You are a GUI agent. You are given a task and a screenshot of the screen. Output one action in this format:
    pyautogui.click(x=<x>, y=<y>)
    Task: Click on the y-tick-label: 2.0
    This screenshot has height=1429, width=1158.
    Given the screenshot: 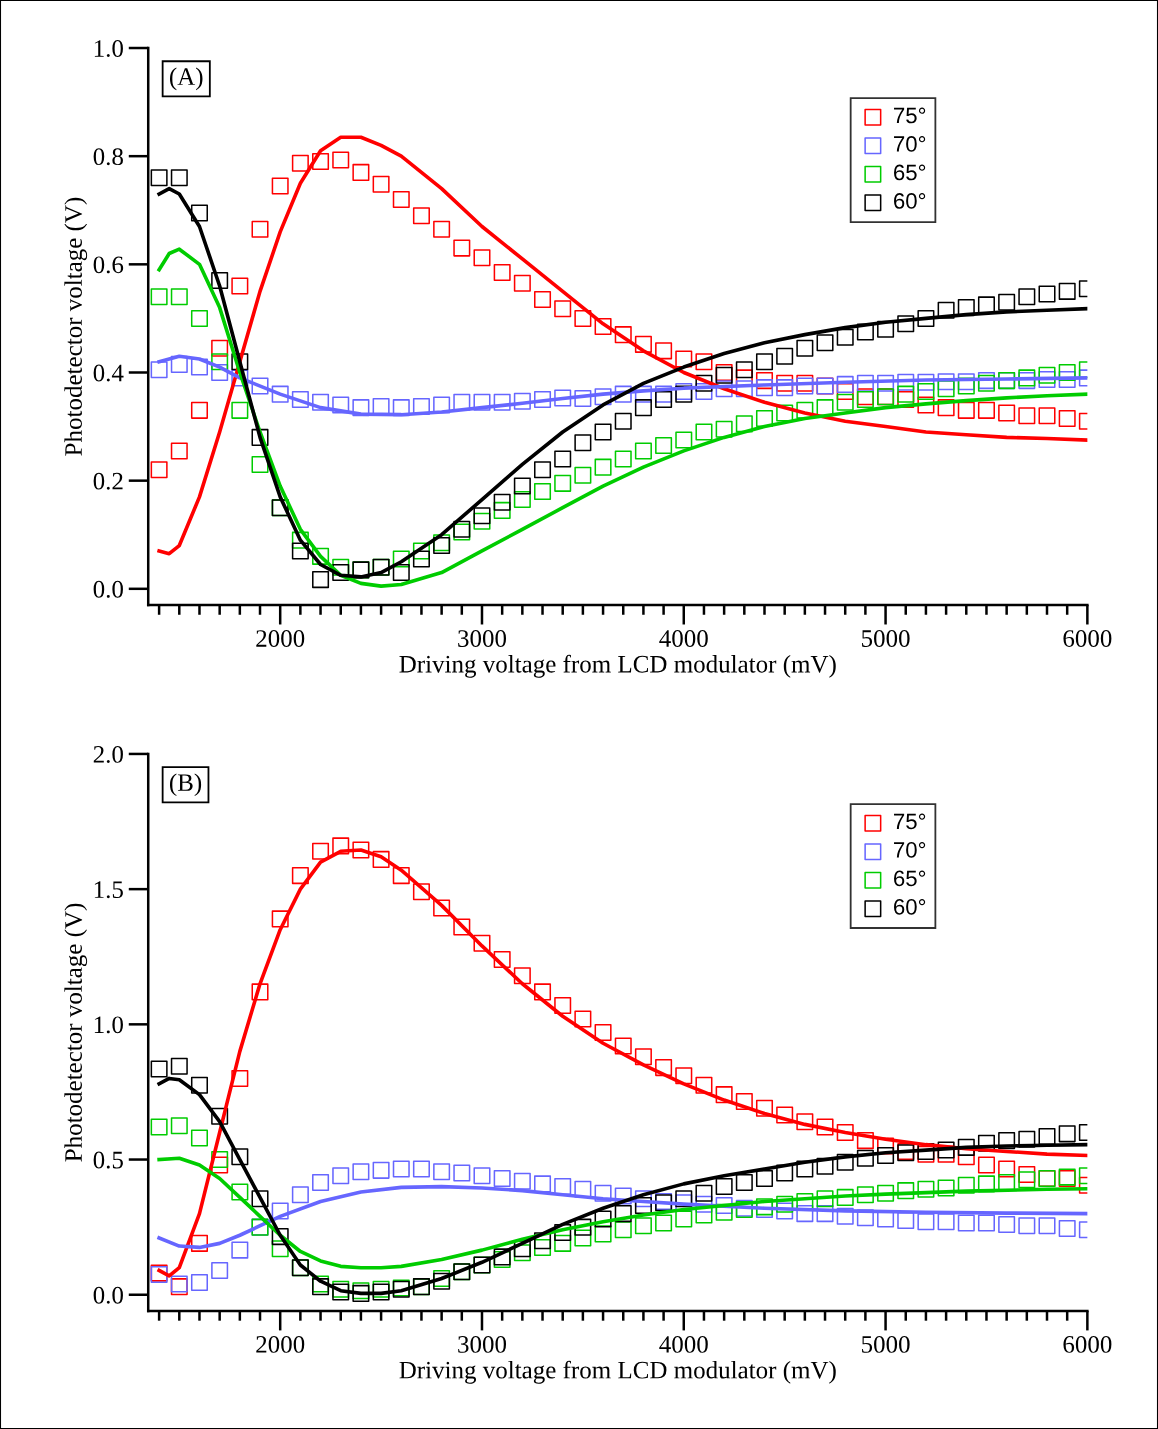 What is the action you would take?
    pyautogui.click(x=108, y=754)
    